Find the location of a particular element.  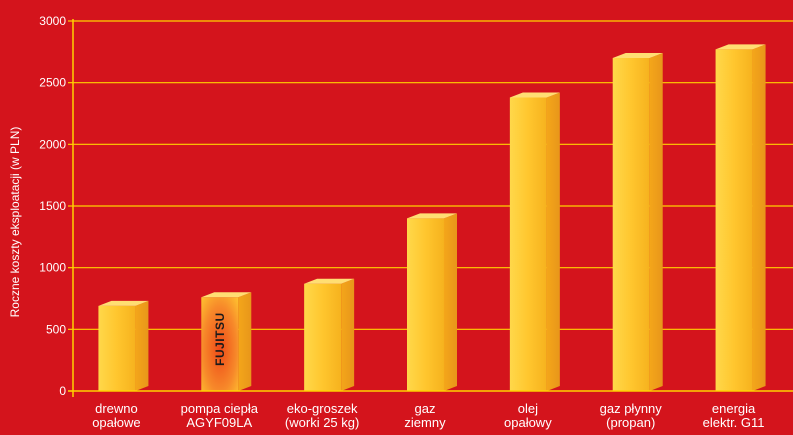

y-tick-label: 3000 is located at coordinates (52, 21).